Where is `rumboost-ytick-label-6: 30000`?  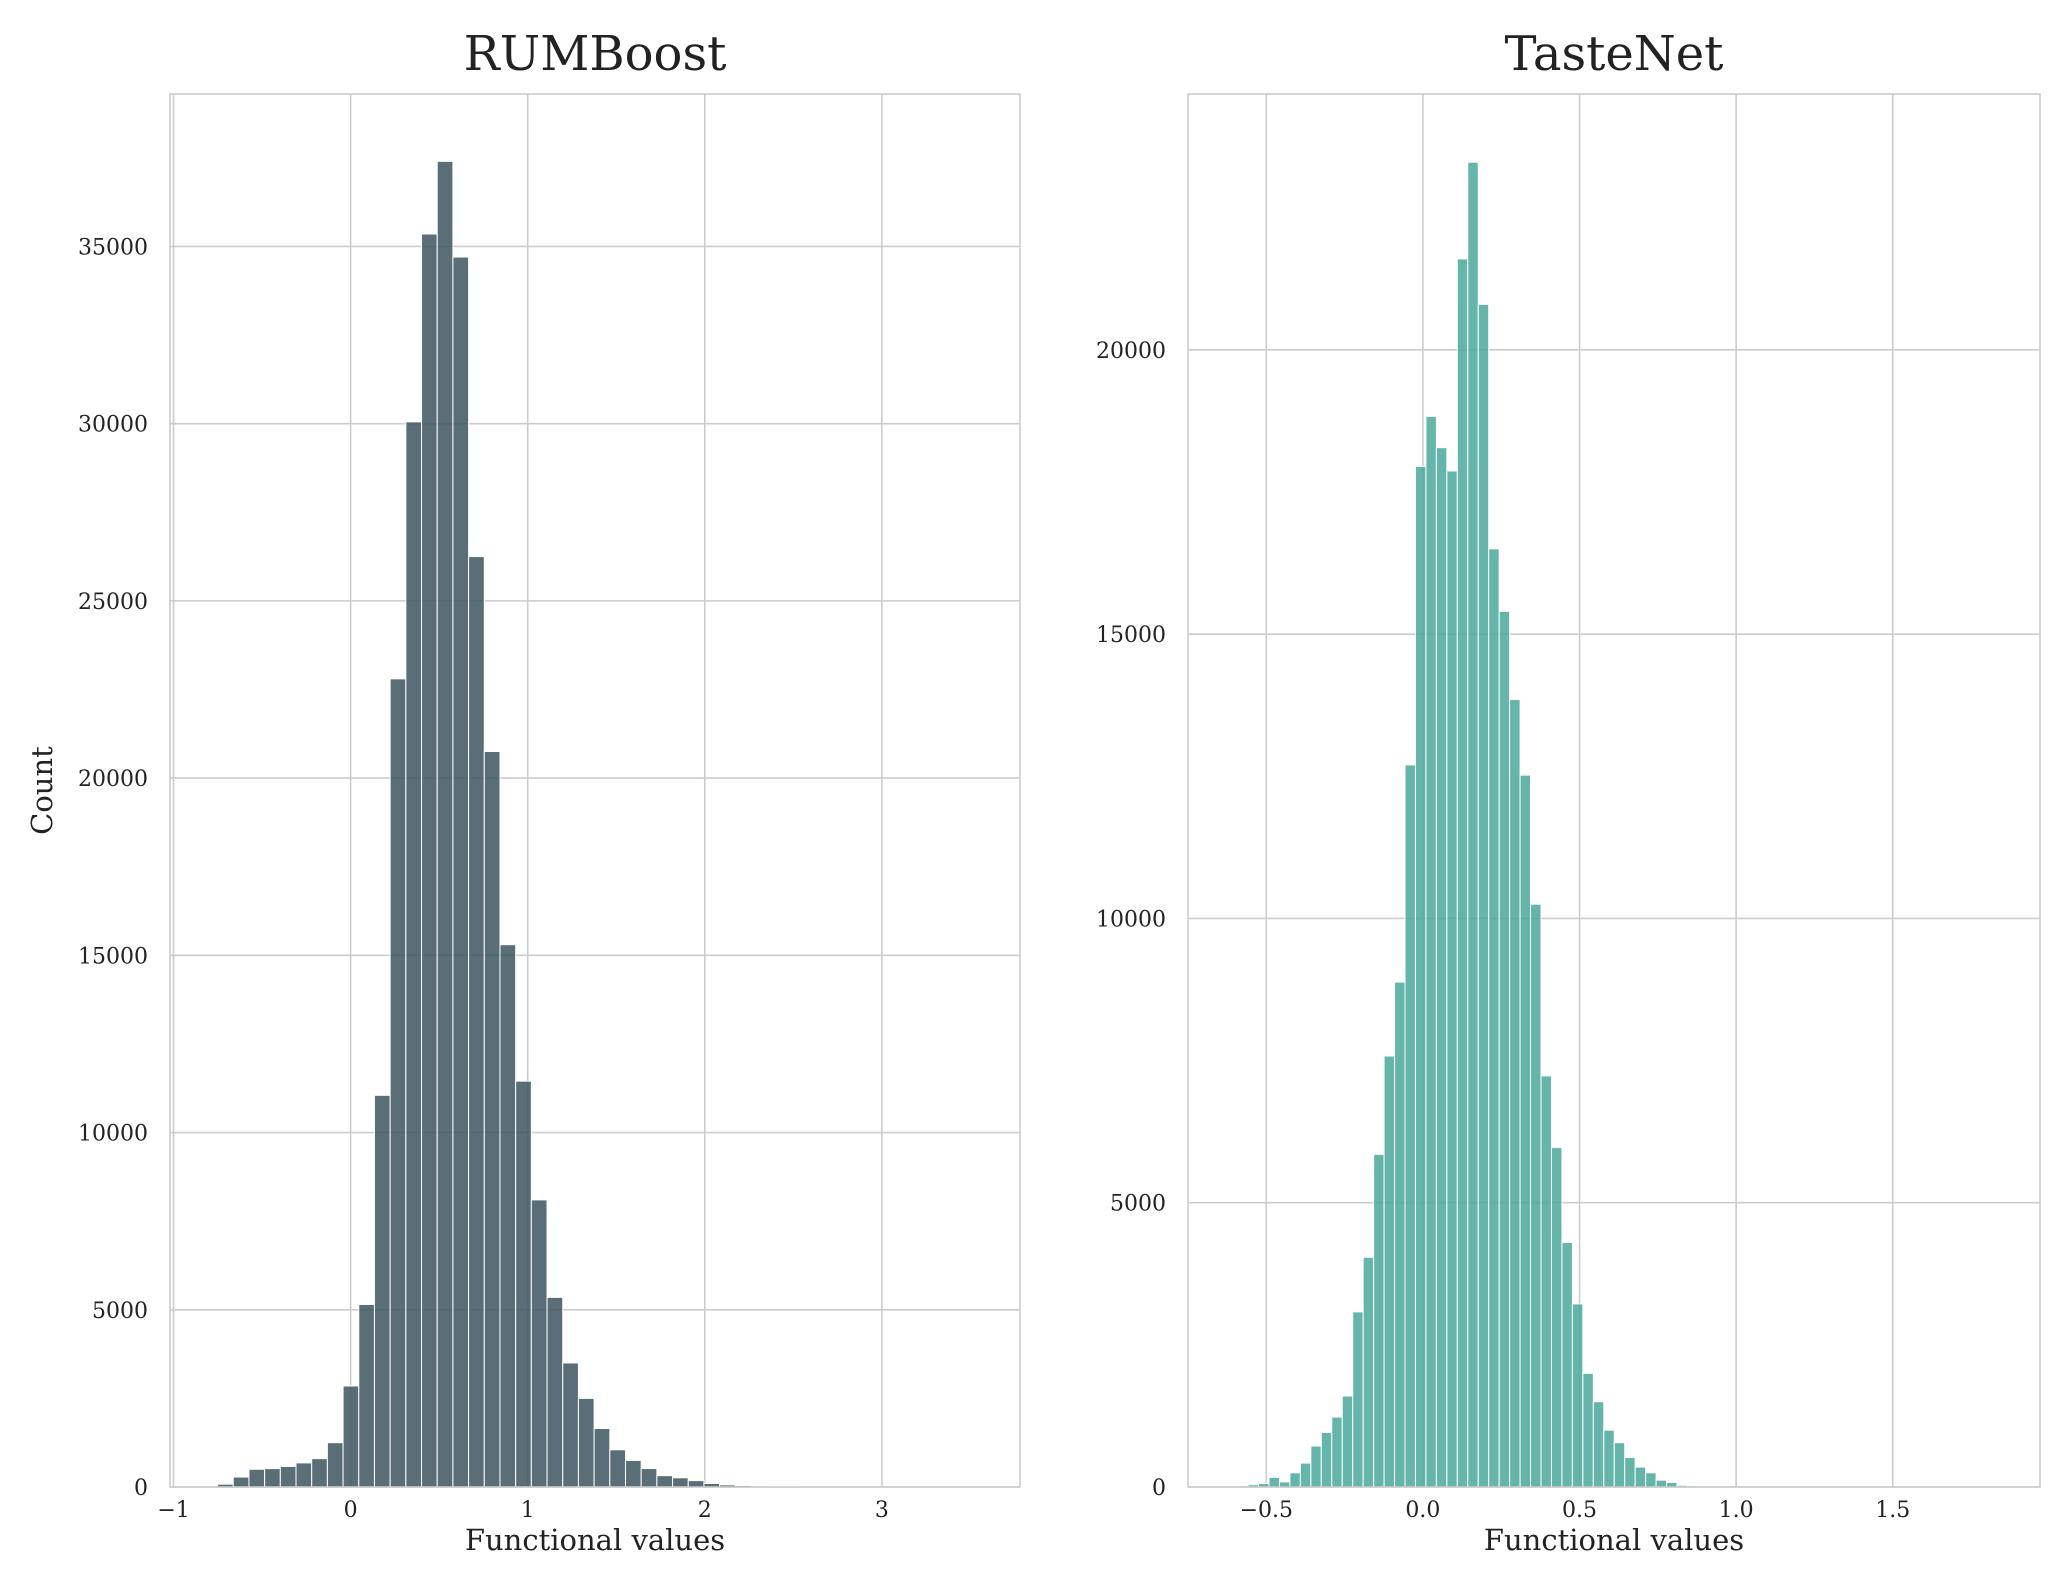 rumboost-ytick-label-6: 30000 is located at coordinates (113, 425).